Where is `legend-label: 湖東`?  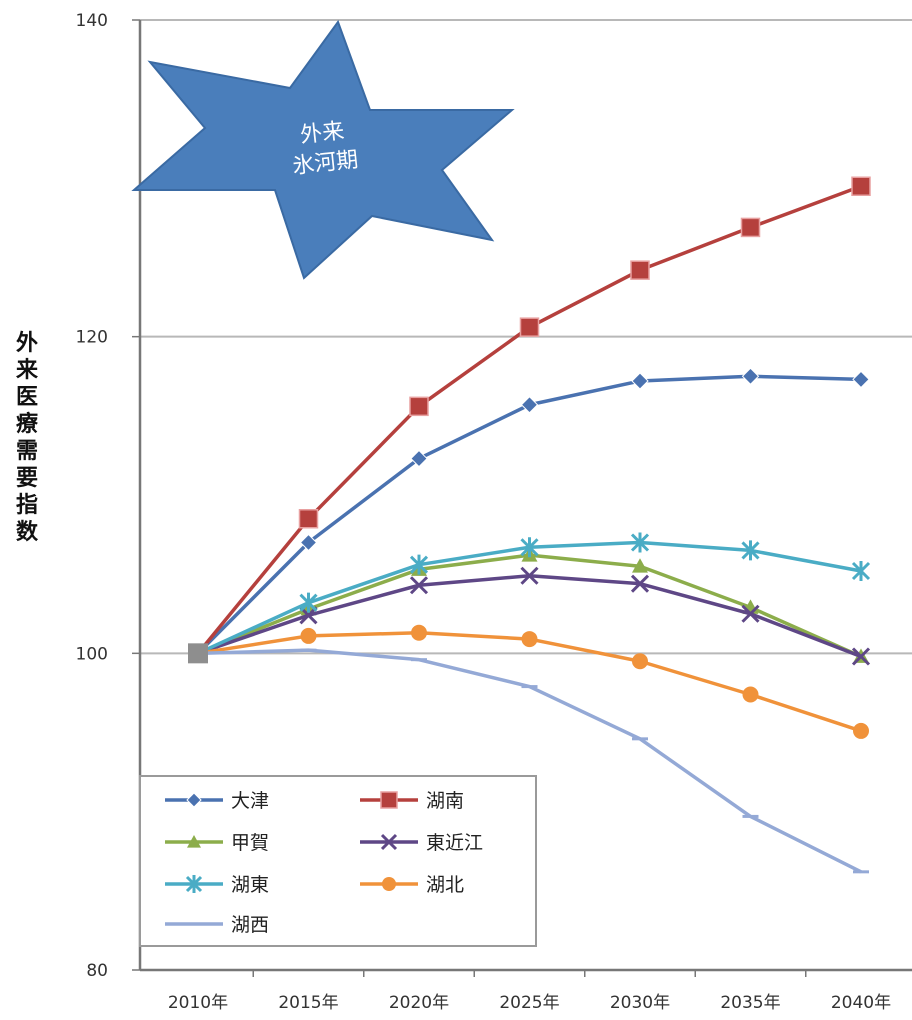 legend-label: 湖東 is located at coordinates (250, 885).